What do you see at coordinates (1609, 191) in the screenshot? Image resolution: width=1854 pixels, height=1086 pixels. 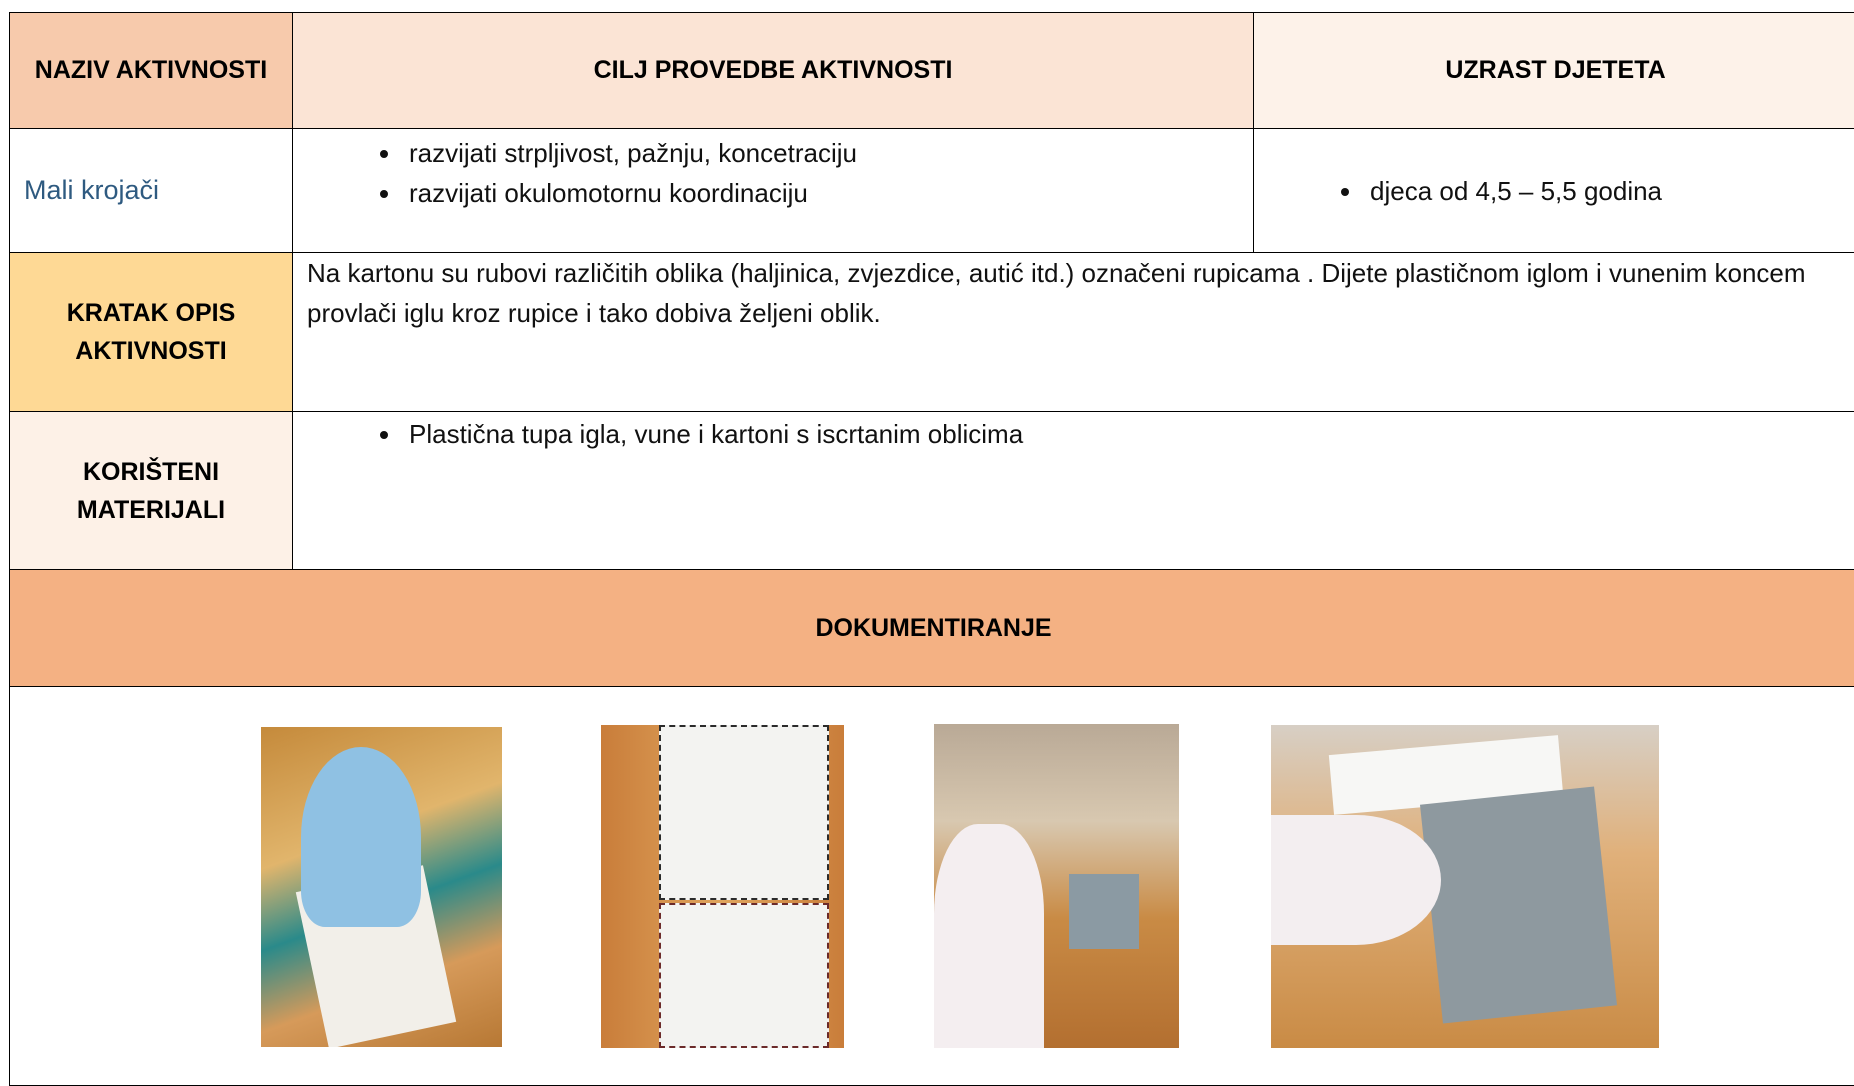 I see `age: djeca od 4,5 – 5,5 godina` at bounding box center [1609, 191].